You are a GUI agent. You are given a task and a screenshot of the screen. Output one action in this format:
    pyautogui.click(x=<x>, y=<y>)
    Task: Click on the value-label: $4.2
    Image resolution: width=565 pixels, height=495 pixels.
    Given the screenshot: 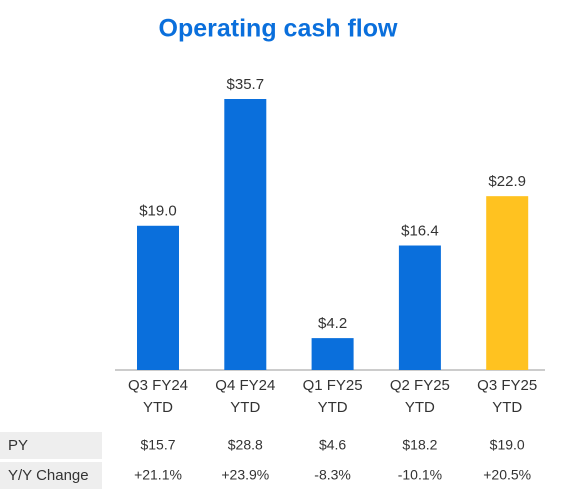 What is the action you would take?
    pyautogui.click(x=332, y=323)
    